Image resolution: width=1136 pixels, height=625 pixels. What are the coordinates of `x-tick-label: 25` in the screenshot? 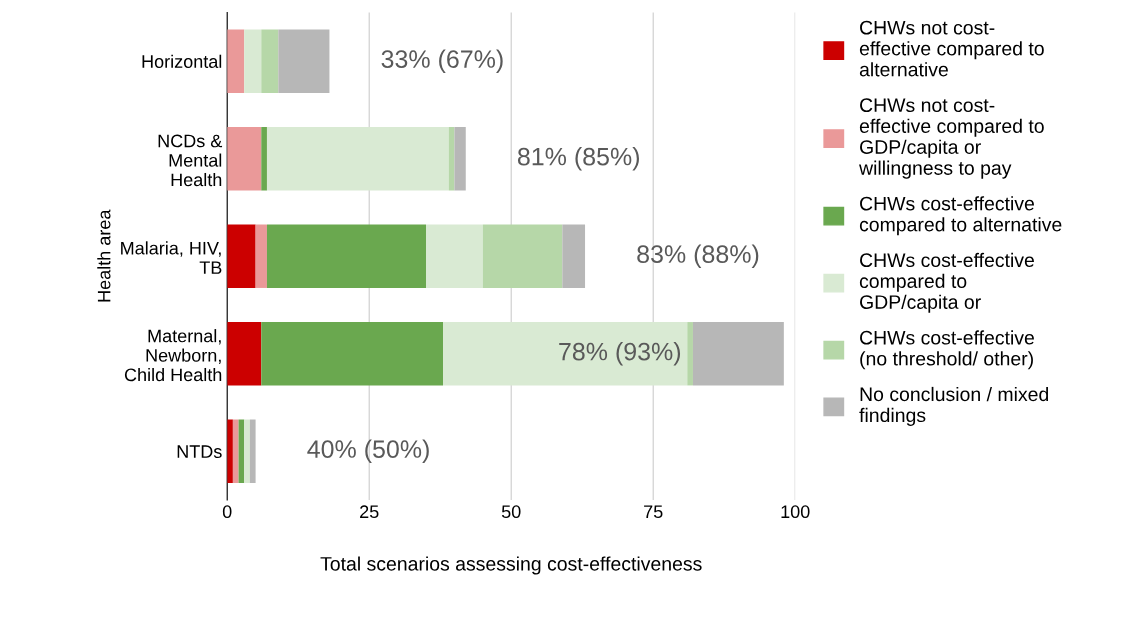 It's located at (369, 512).